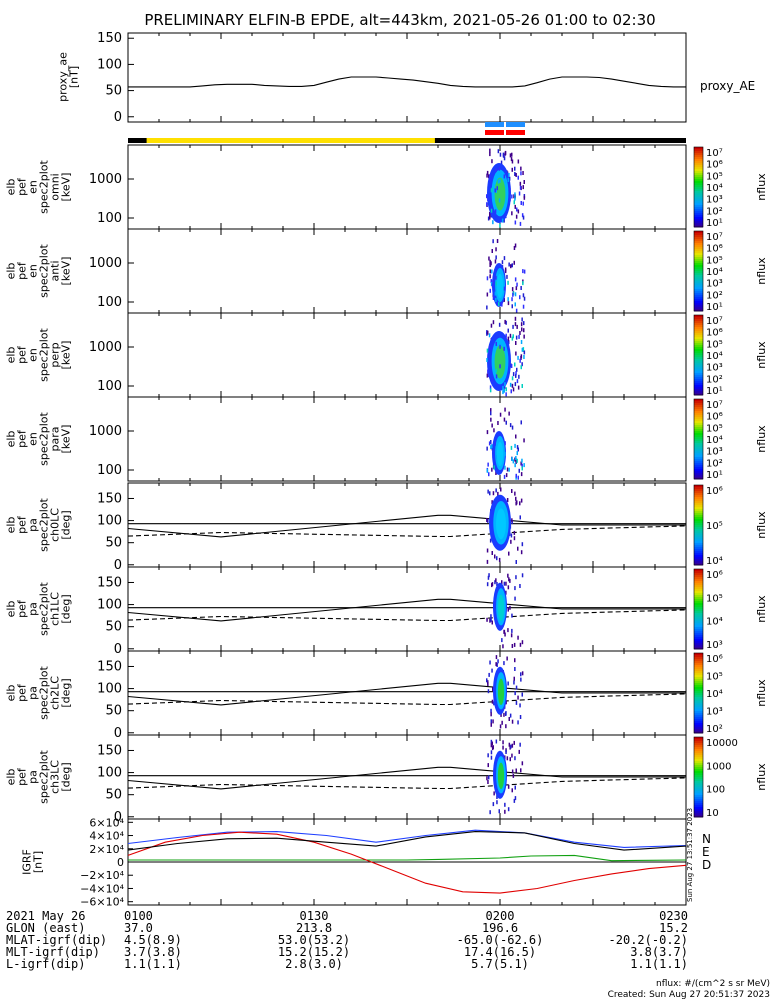 The height and width of the screenshot is (1000, 775). What do you see at coordinates (153, 964) in the screenshot?
I see `footer-value: 1.1(1.1)` at bounding box center [153, 964].